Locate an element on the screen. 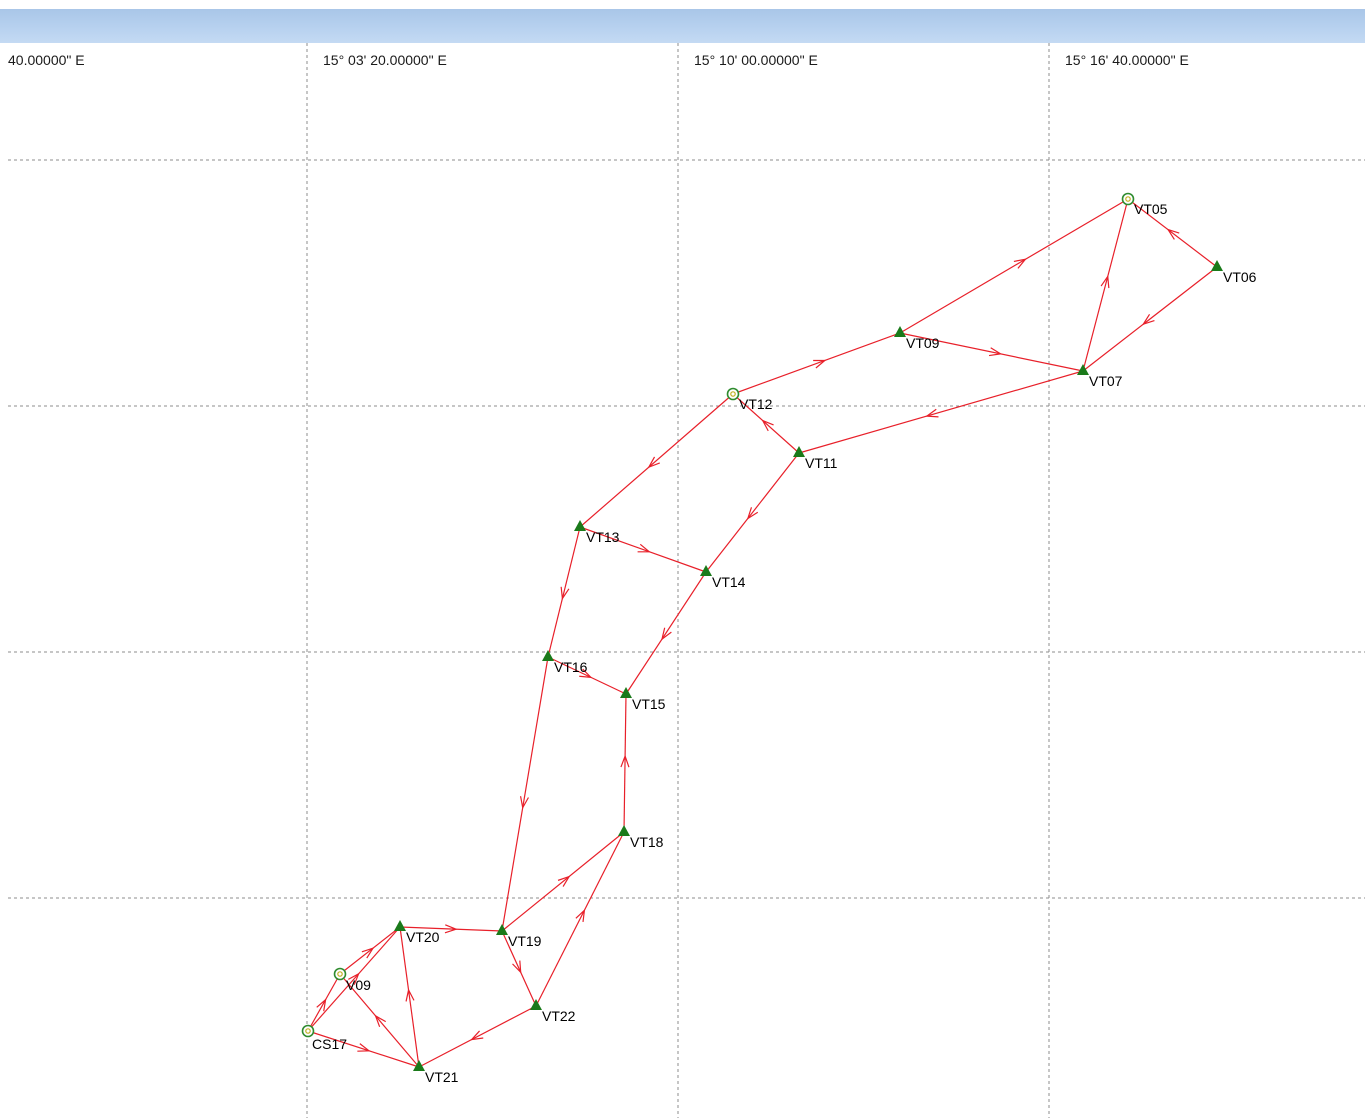 This screenshot has width=1365, height=1118. station-vt11: VT11 is located at coordinates (815, 458).